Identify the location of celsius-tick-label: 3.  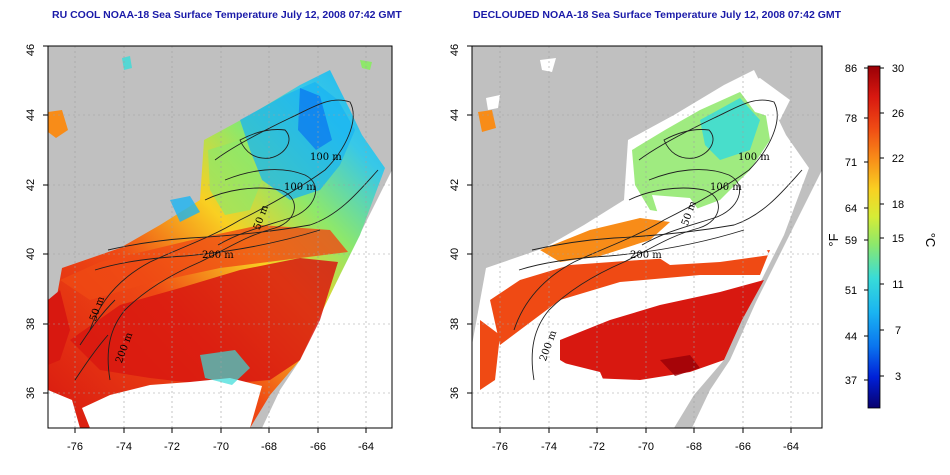
(898, 377).